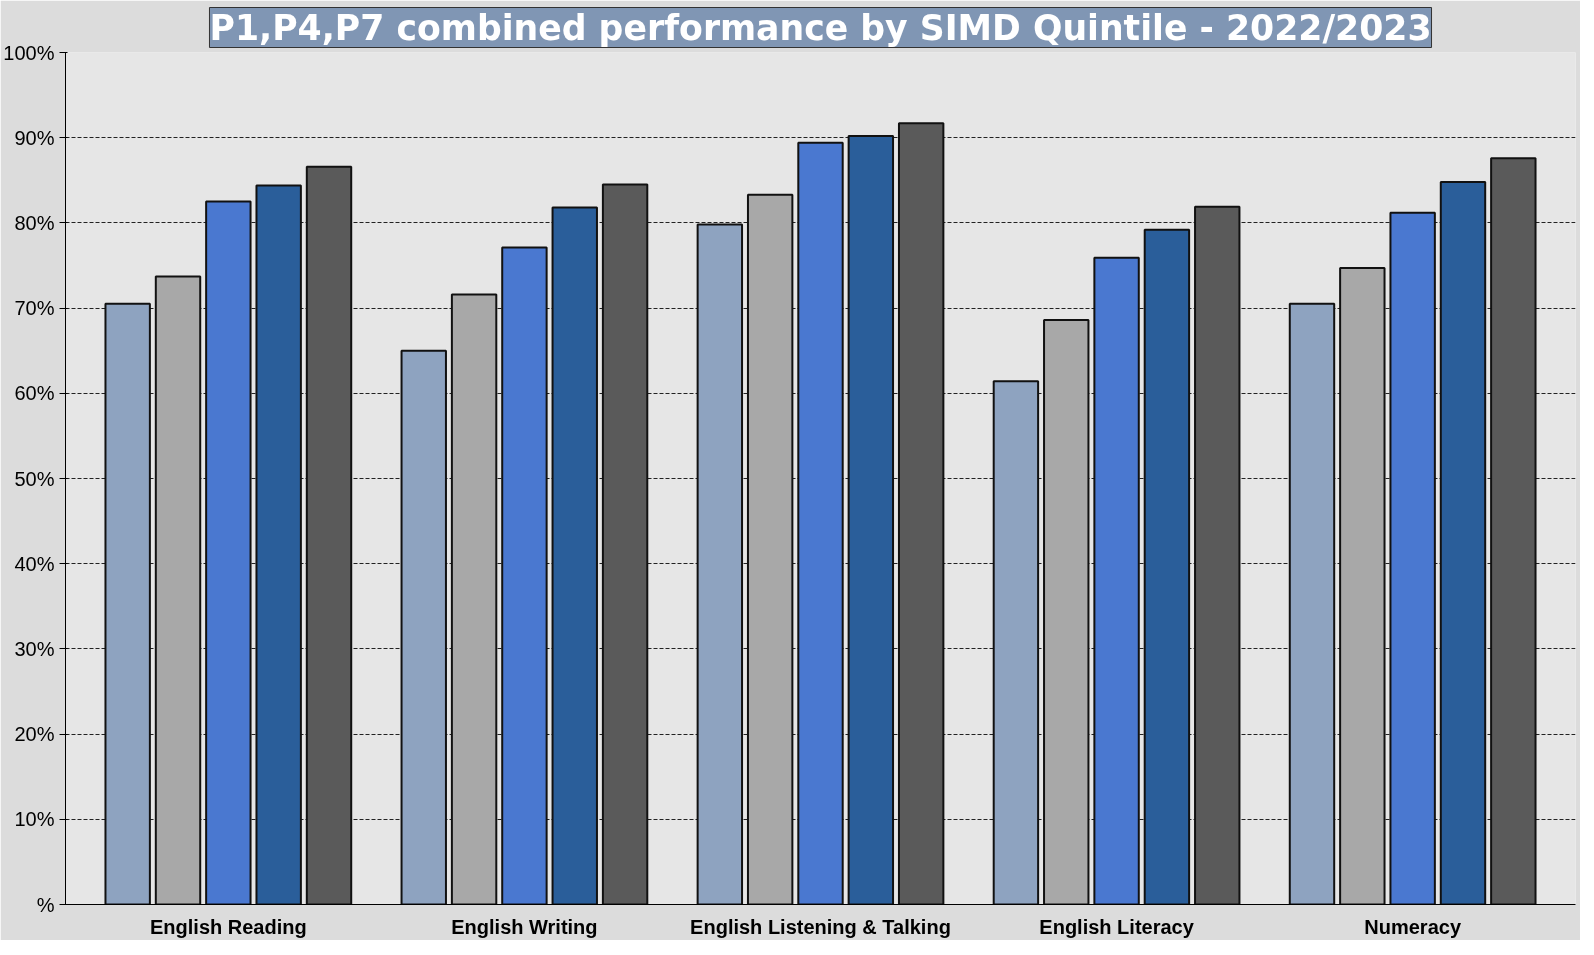 Image resolution: width=1594 pixels, height=955 pixels. What do you see at coordinates (820, 926) in the screenshot?
I see `x-tick-label: English Listening & Talking` at bounding box center [820, 926].